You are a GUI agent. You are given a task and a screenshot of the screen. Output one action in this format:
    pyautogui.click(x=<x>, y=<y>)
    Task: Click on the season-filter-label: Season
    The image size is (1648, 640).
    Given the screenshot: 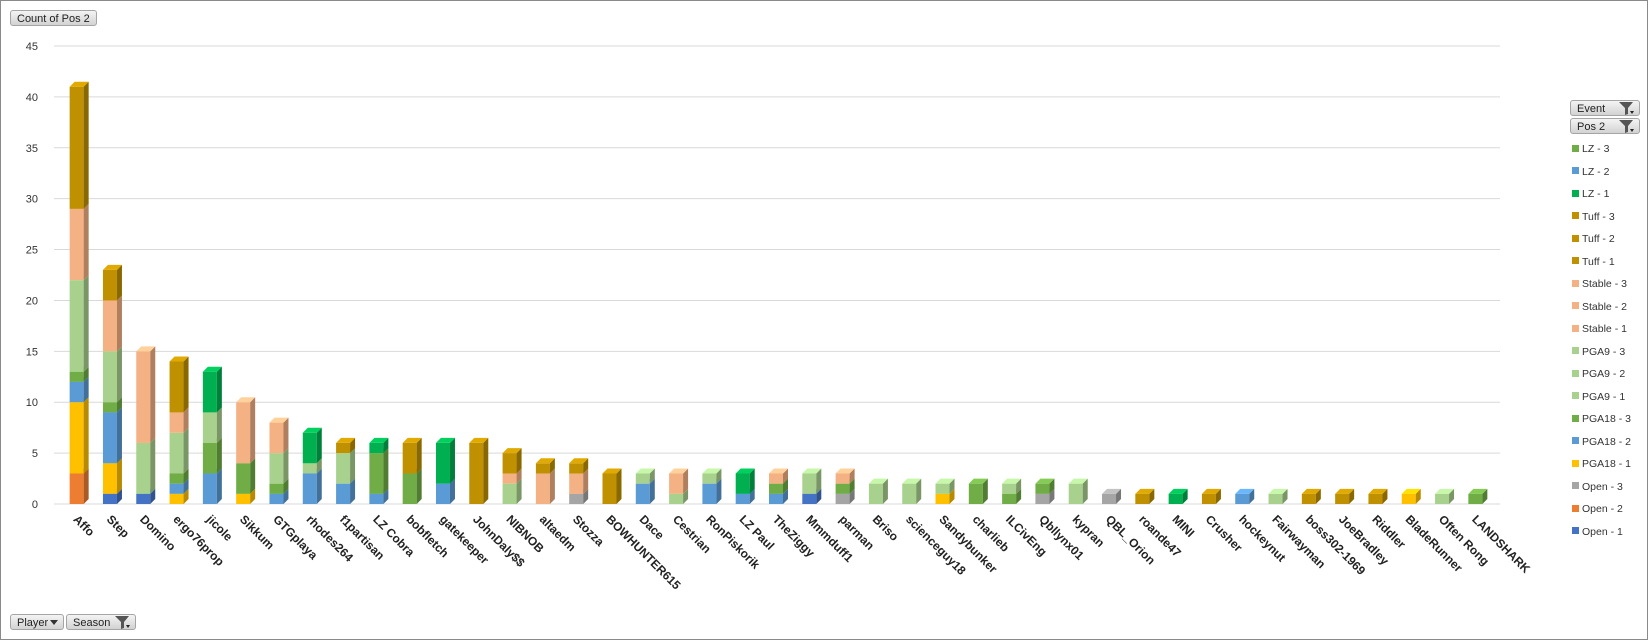 What is the action you would take?
    pyautogui.click(x=92, y=623)
    